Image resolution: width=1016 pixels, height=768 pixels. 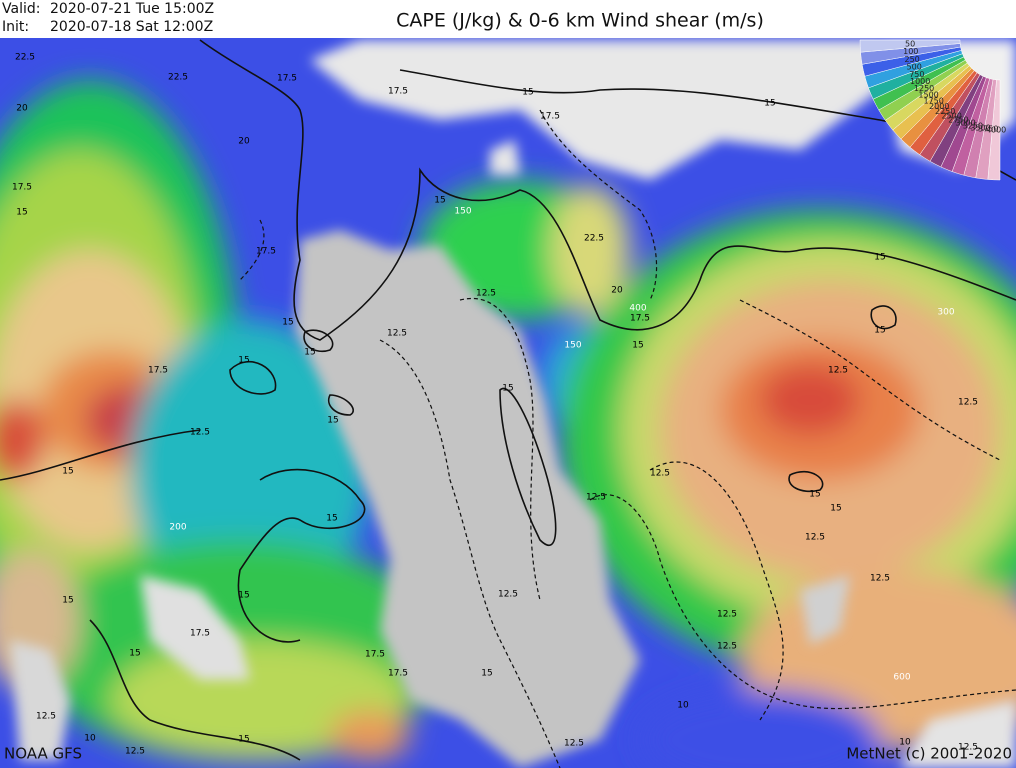 What do you see at coordinates (132, 9) in the screenshot?
I see `valid-time: 2020-07-21 Tue 15:00Z` at bounding box center [132, 9].